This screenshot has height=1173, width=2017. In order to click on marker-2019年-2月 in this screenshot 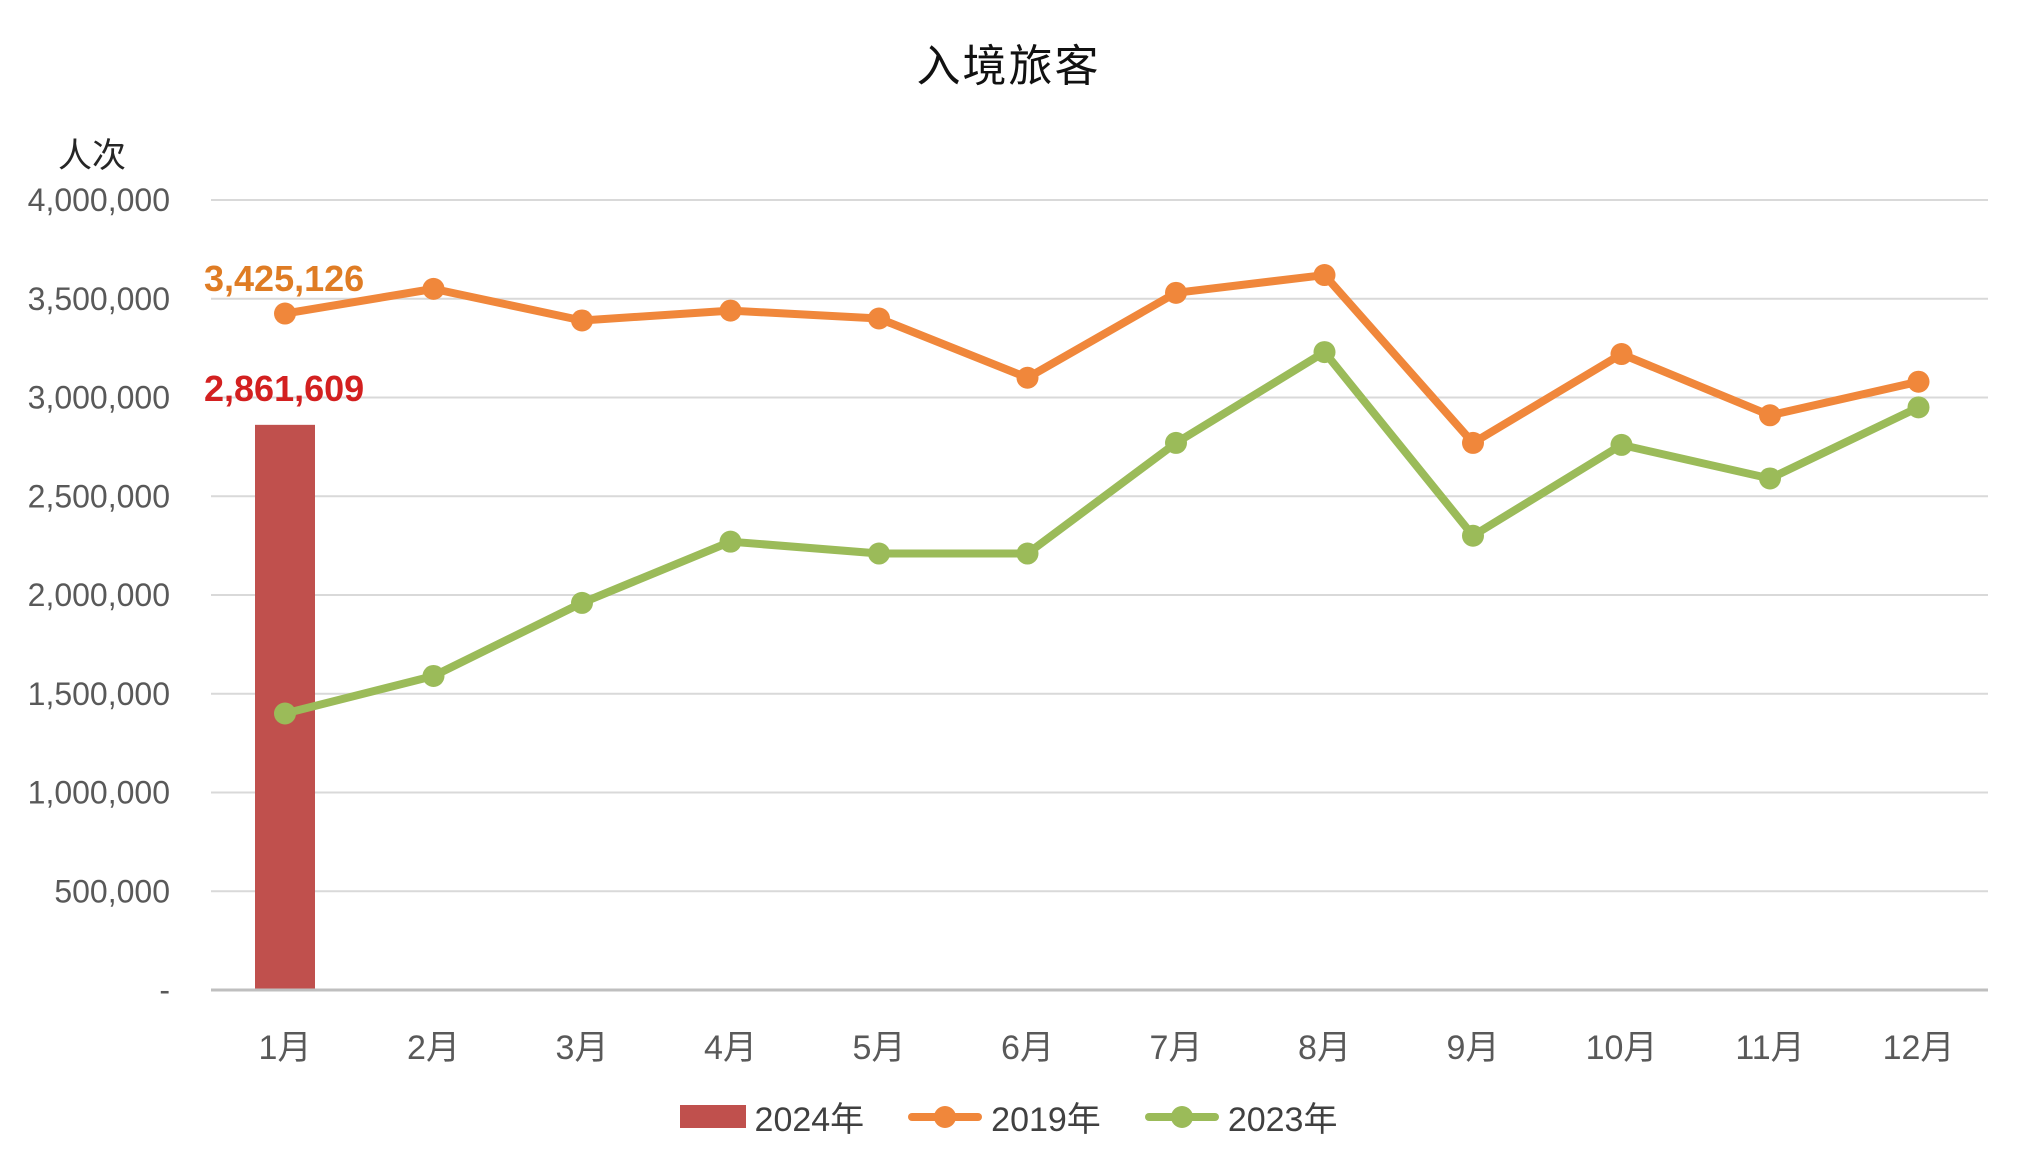, I will do `click(433, 288)`.